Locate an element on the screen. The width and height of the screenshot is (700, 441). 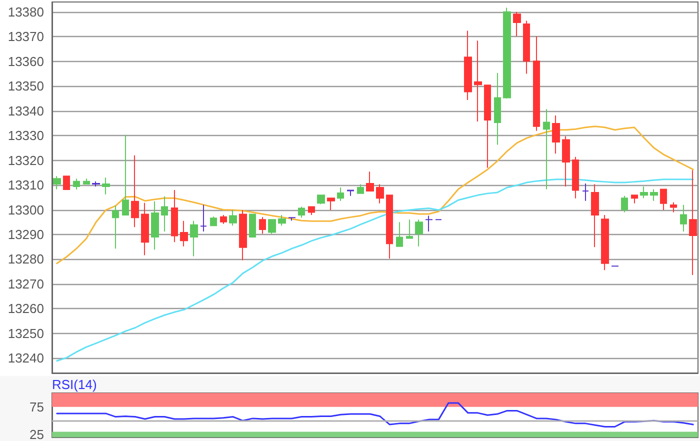
y-tick-label: 13260 is located at coordinates (26, 308).